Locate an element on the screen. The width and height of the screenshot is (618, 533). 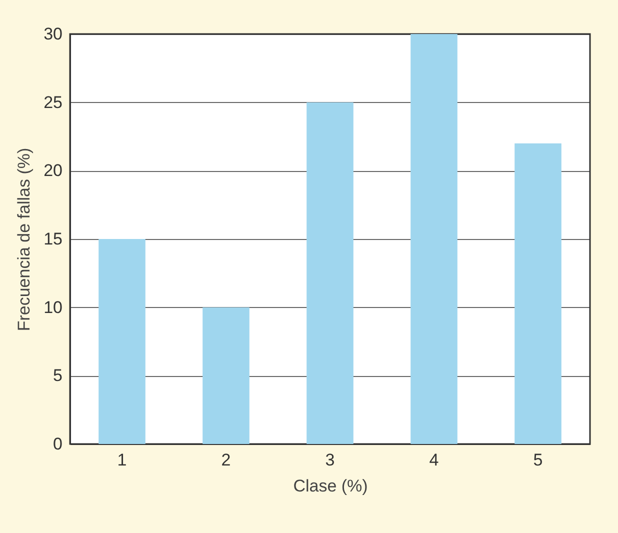
x-tick-label: 3 is located at coordinates (330, 460).